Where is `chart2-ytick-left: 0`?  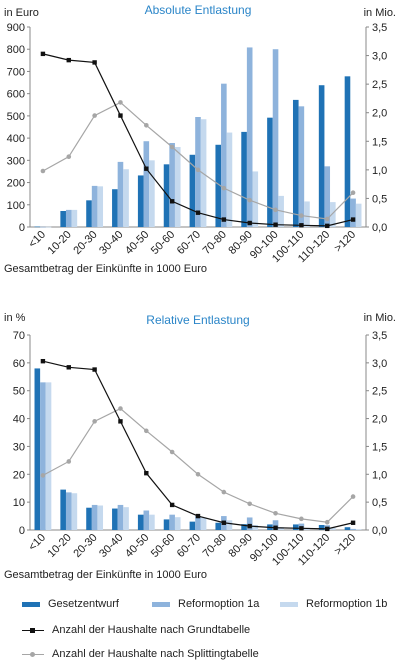 chart2-ytick-left: 0 is located at coordinates (22, 531).